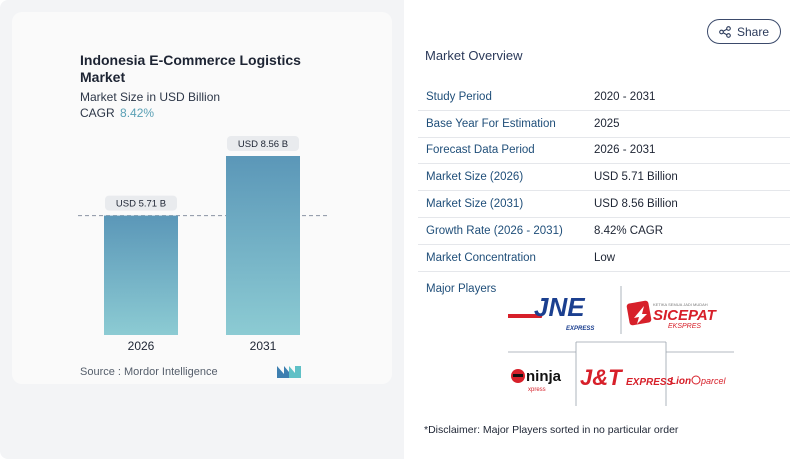  What do you see at coordinates (544, 376) in the screenshot?
I see `svg-text: ninja` at bounding box center [544, 376].